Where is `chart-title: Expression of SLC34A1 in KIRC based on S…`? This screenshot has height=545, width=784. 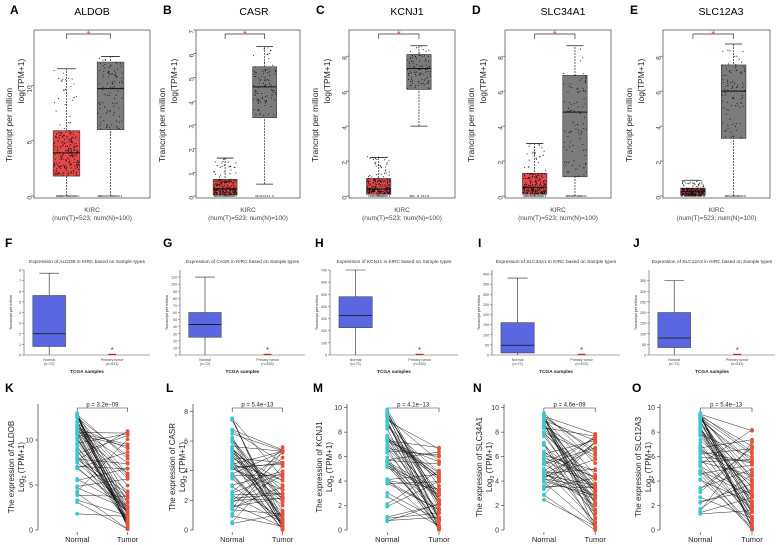
chart-title: Expression of SLC34A1 in KIRC based on S… is located at coordinates (556, 262).